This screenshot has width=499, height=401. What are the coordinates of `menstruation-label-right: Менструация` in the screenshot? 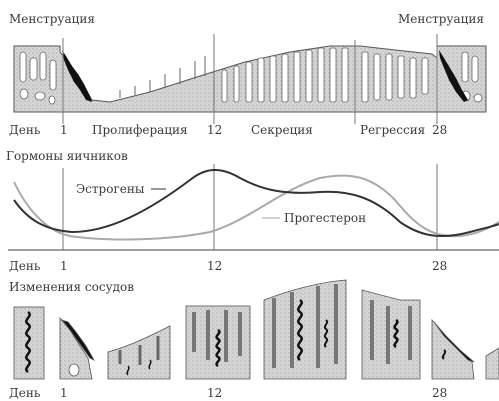 It's located at (441, 19).